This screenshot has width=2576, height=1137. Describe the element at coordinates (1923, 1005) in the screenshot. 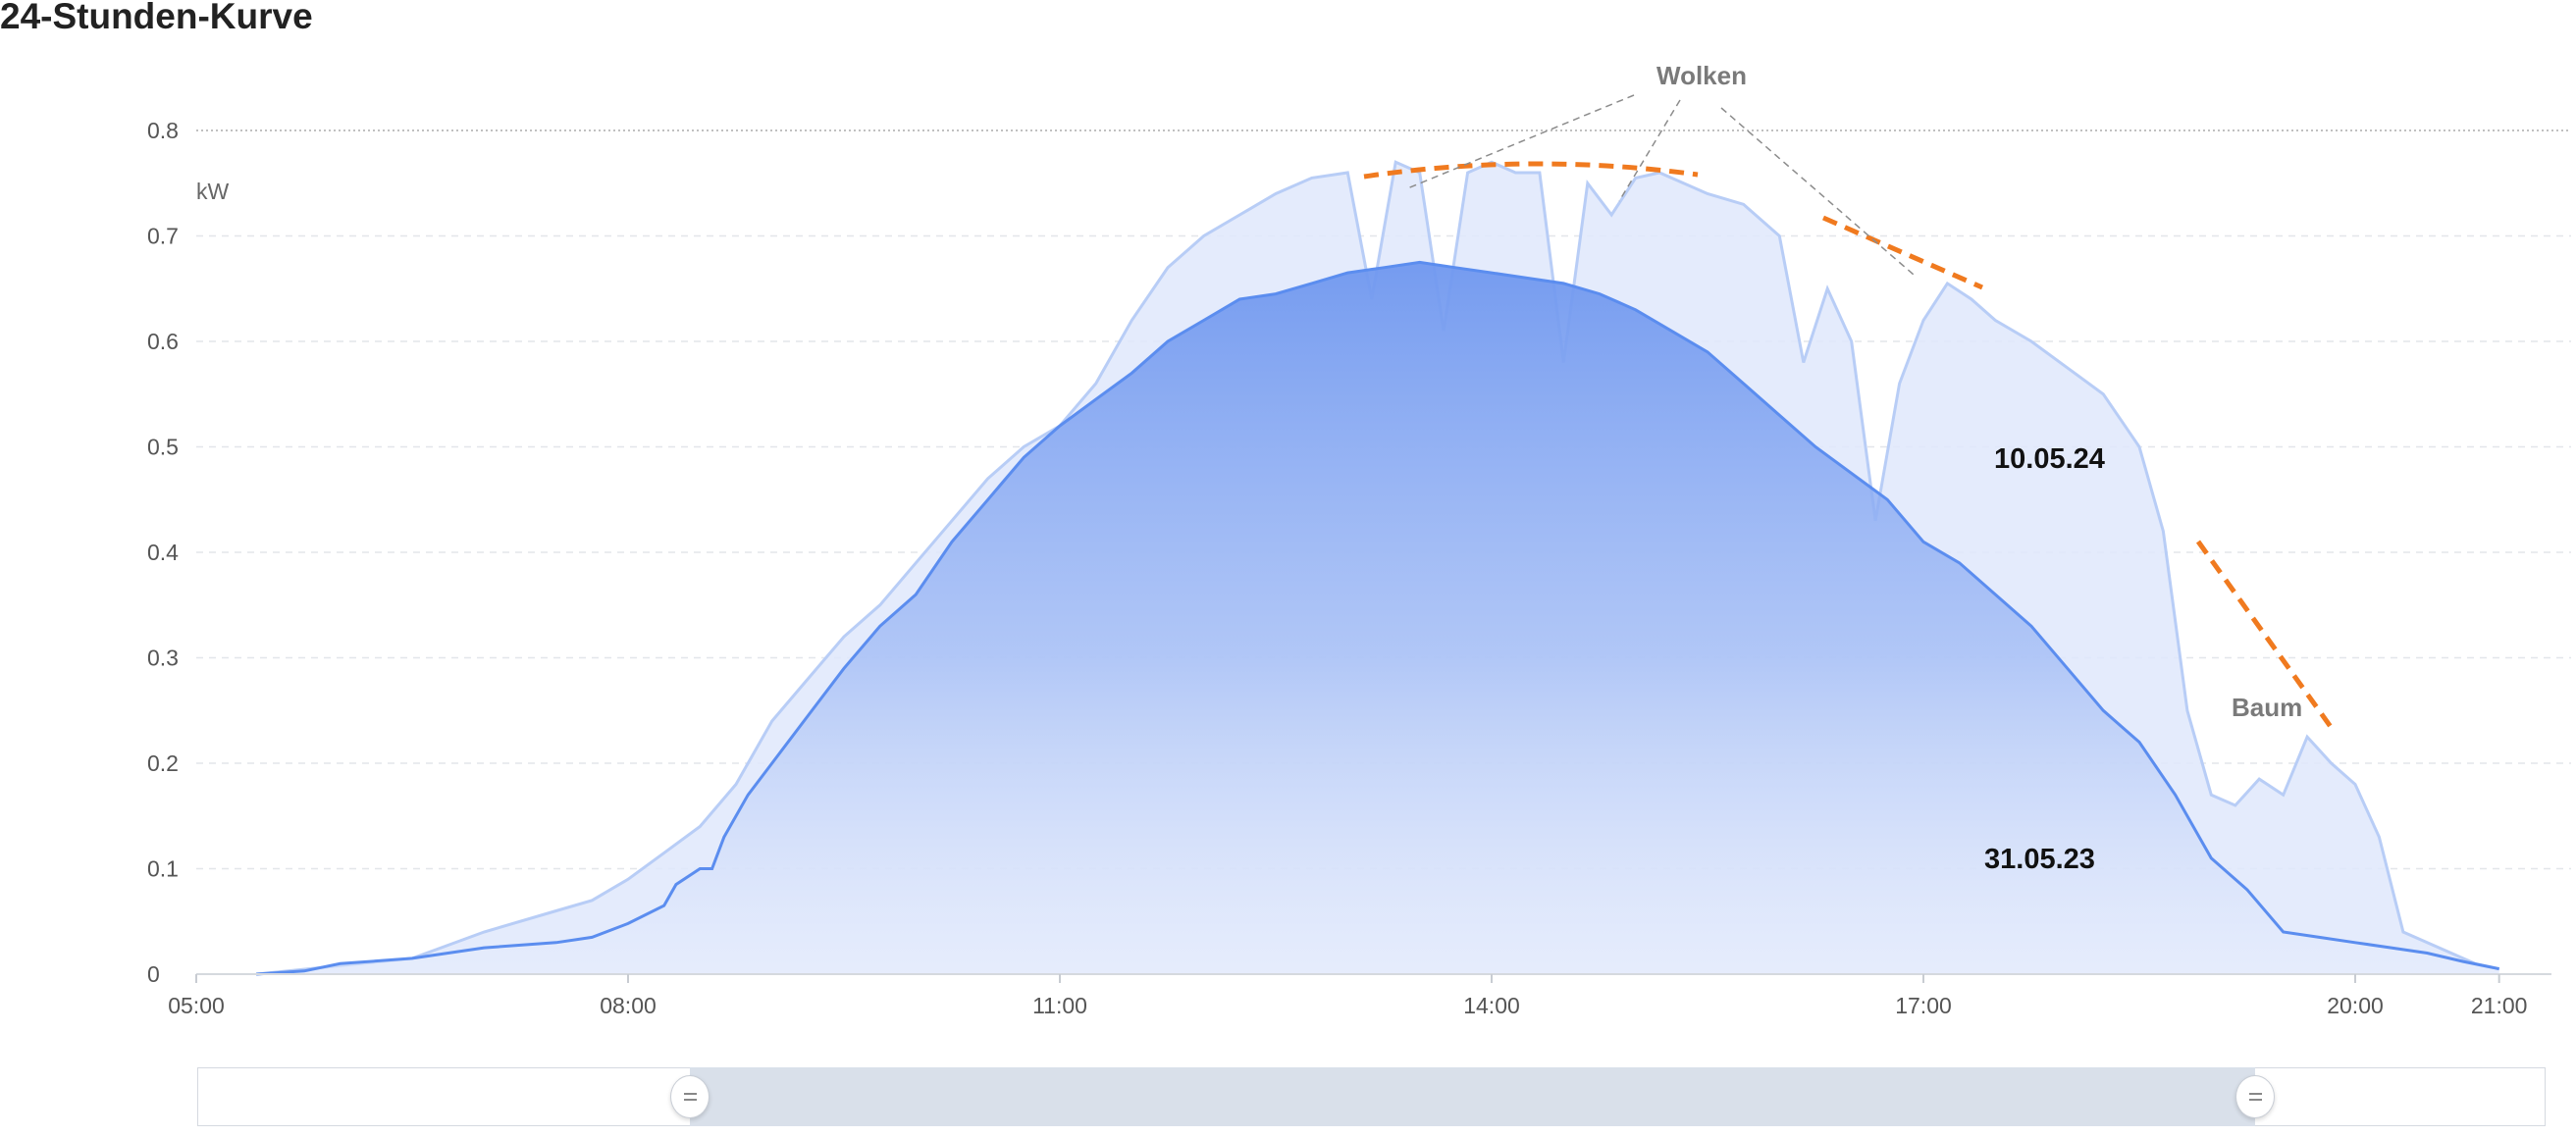

I see `x-tick-label: 17:00` at that location.